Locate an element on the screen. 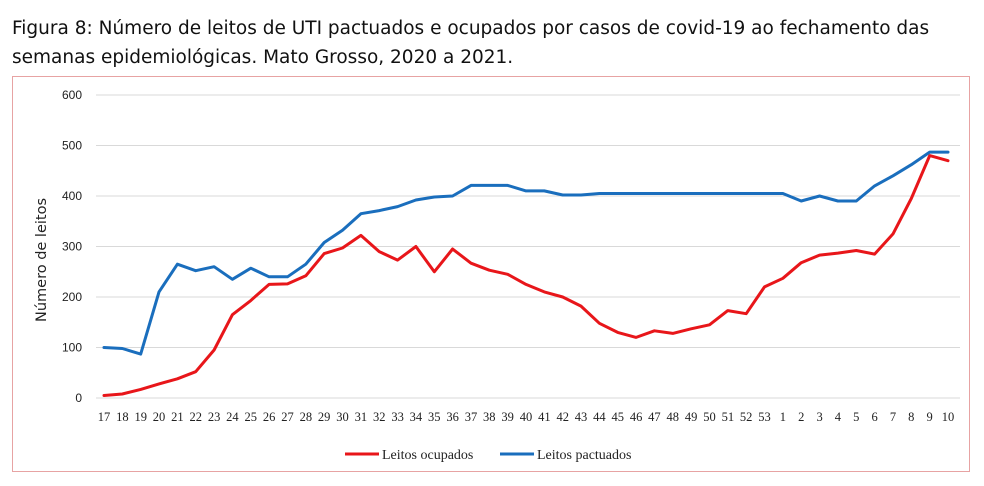 Image resolution: width=984 pixels, height=486 pixels. x-tick-label: 21 is located at coordinates (177, 417).